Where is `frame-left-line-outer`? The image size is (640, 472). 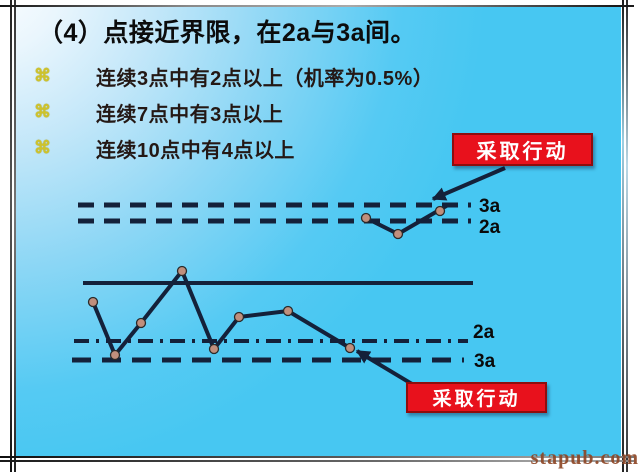
frame-left-line-outer is located at coordinates (11, 236).